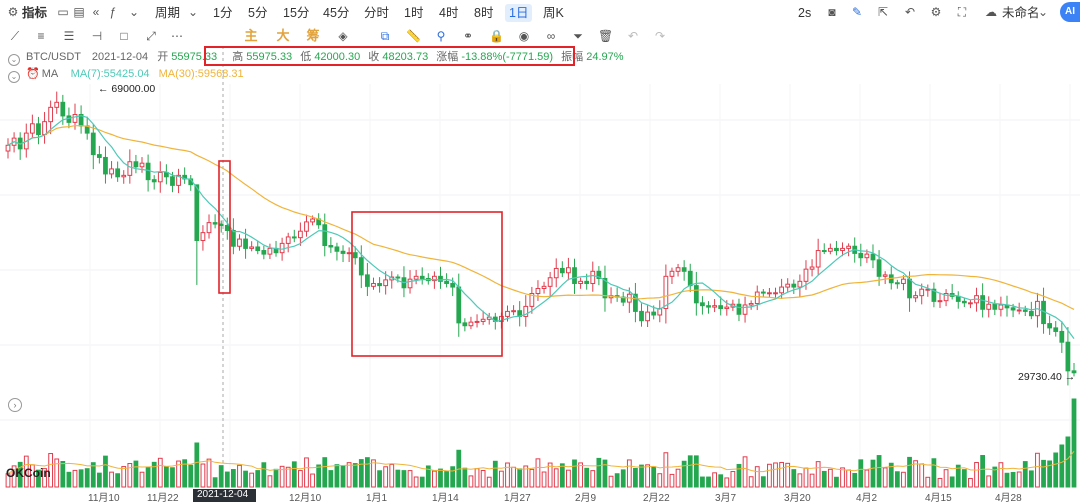  Describe the element at coordinates (313, 35) in the screenshot. I see `chip-label: 筹` at that location.